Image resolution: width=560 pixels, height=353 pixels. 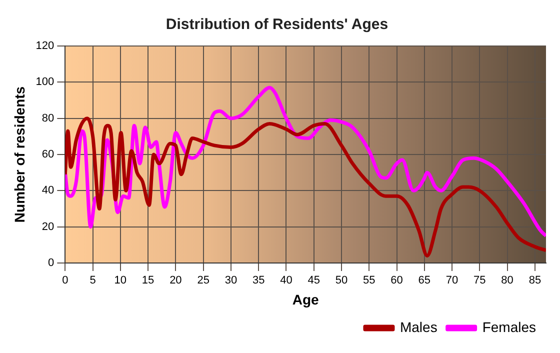 What do you see at coordinates (535, 280) in the screenshot?
I see `x-tick-label: 85` at bounding box center [535, 280].